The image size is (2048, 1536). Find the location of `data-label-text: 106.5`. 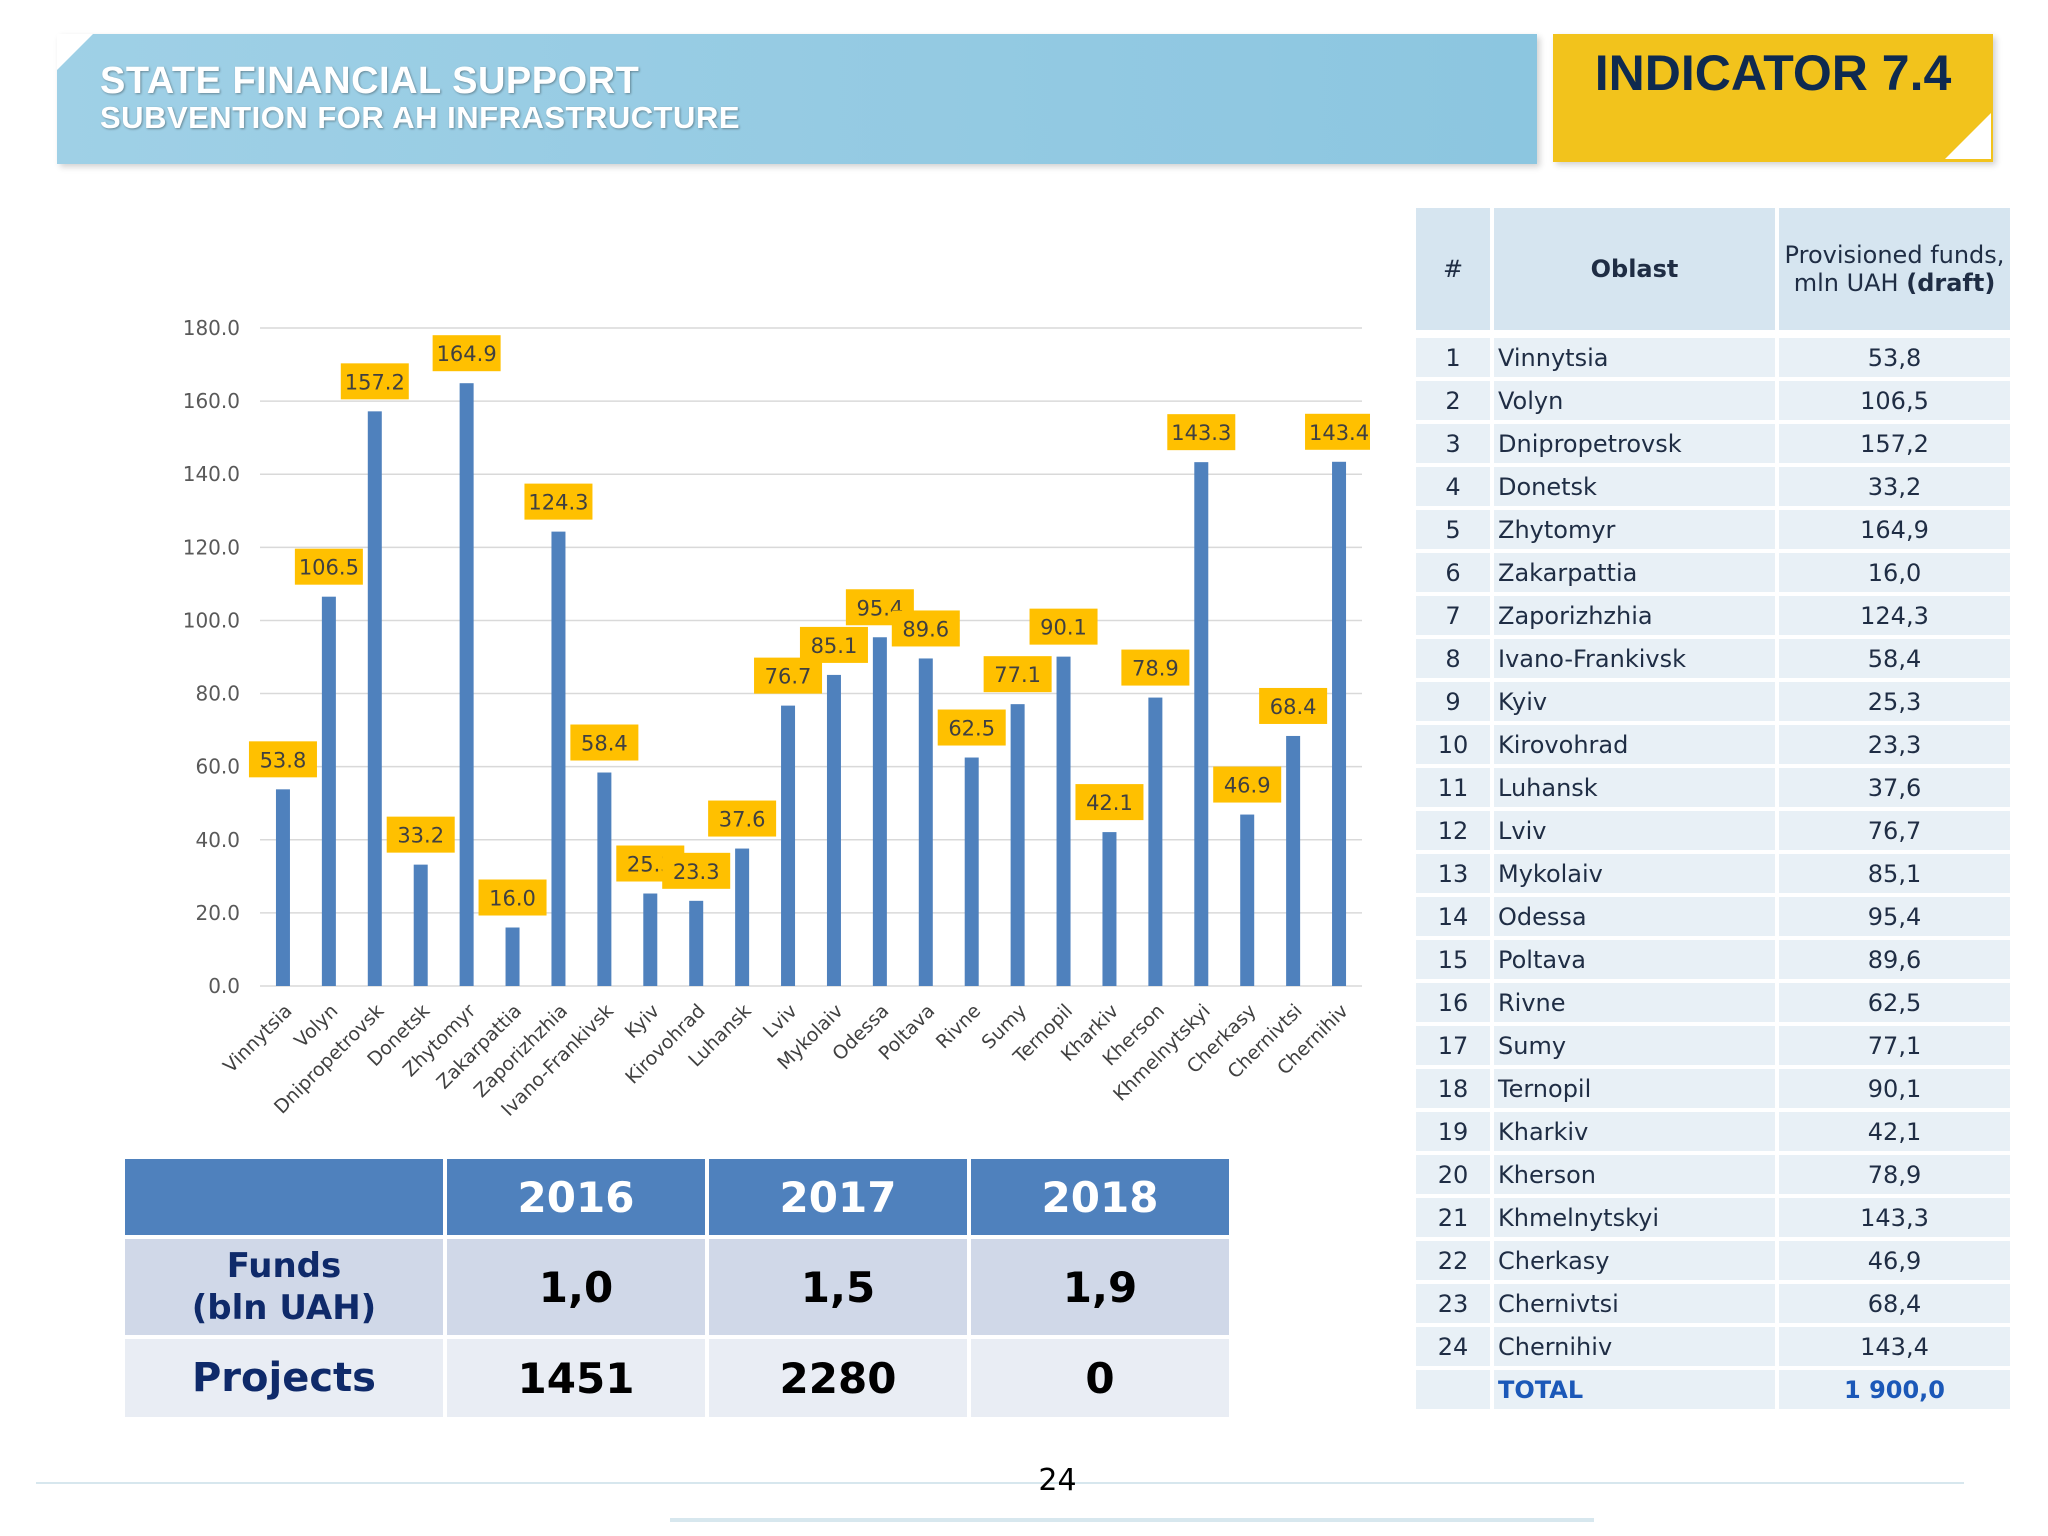

data-label-text: 106.5 is located at coordinates (329, 568).